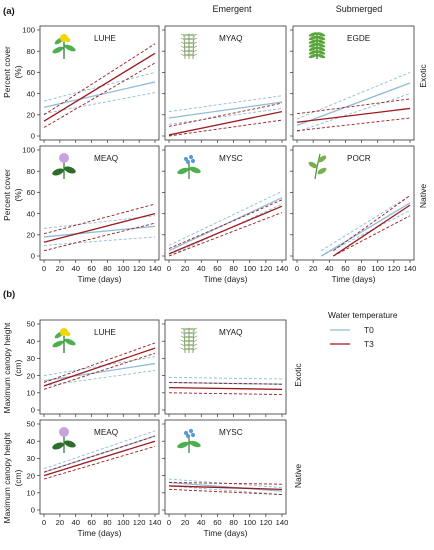 This screenshot has width=434, height=550. Describe the element at coordinates (64, 166) in the screenshot. I see `purple-mint-flower-icon` at that location.